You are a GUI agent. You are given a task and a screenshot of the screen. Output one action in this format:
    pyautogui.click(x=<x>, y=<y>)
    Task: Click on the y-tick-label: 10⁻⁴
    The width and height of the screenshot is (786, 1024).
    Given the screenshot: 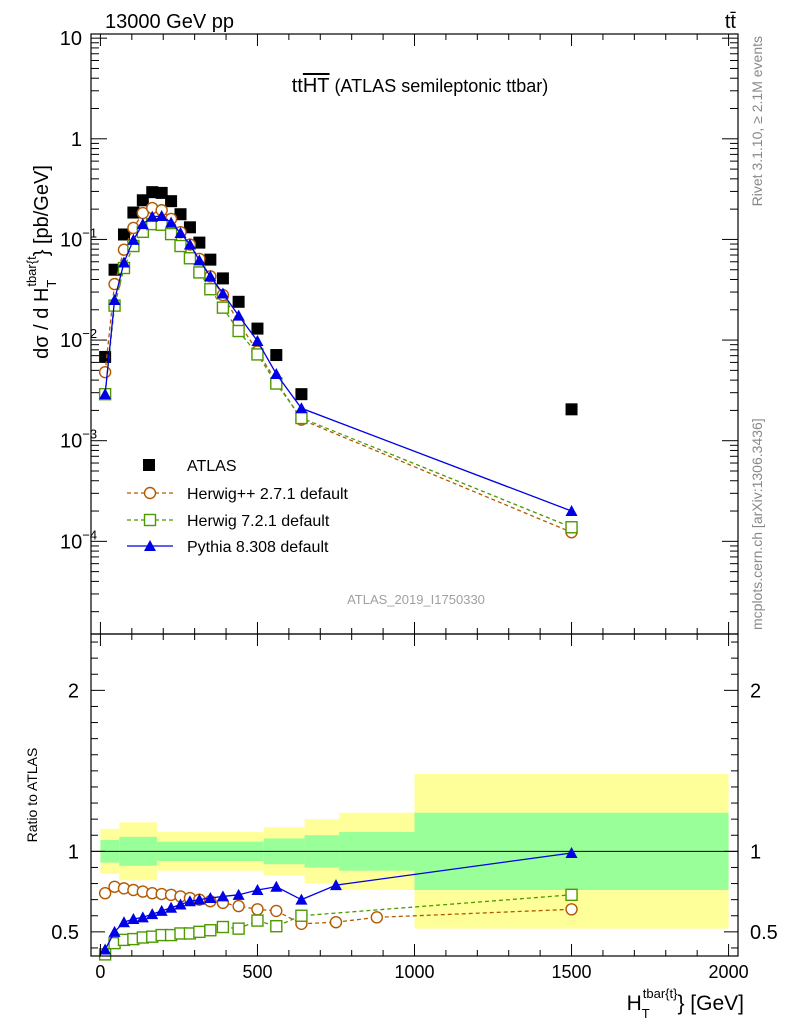 What is the action you would take?
    pyautogui.click(x=78, y=540)
    